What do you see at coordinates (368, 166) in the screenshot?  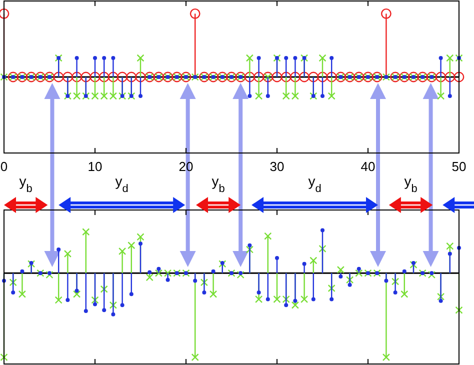 I see `x-tick-label: 40` at bounding box center [368, 166].